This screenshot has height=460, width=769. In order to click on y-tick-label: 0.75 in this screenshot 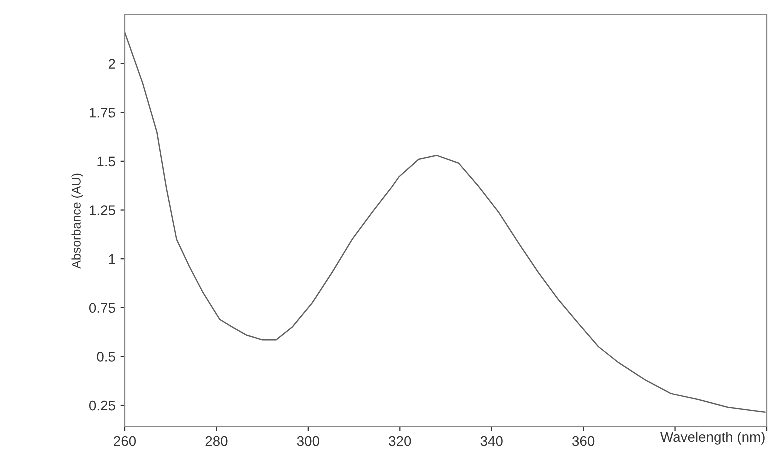, I will do `click(102, 308)`.